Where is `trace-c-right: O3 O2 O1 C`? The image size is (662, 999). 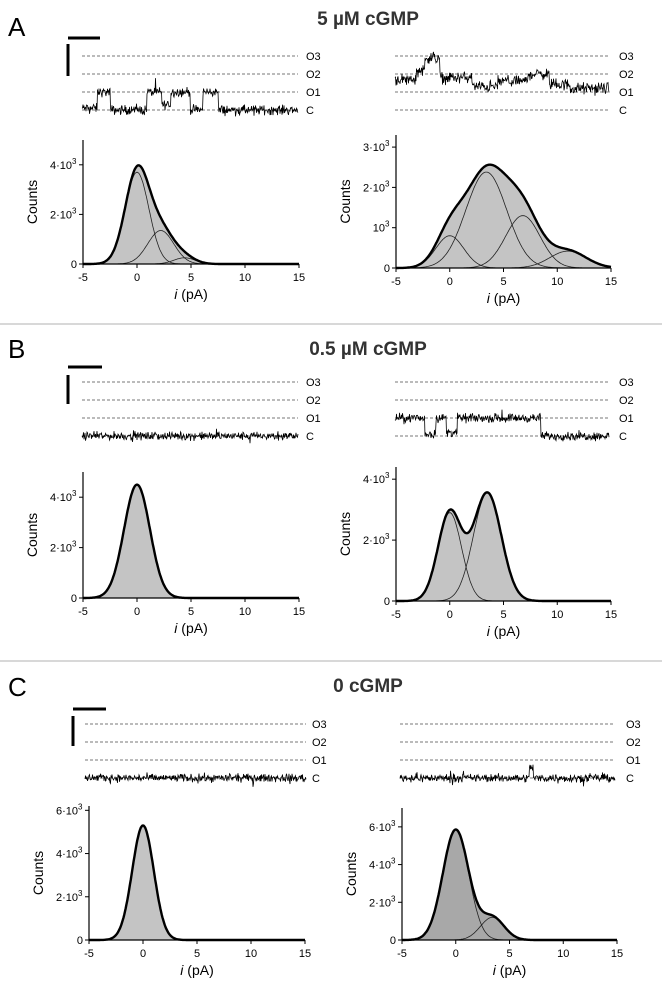 trace-c-right: O3 O2 O1 C is located at coordinates (520, 753).